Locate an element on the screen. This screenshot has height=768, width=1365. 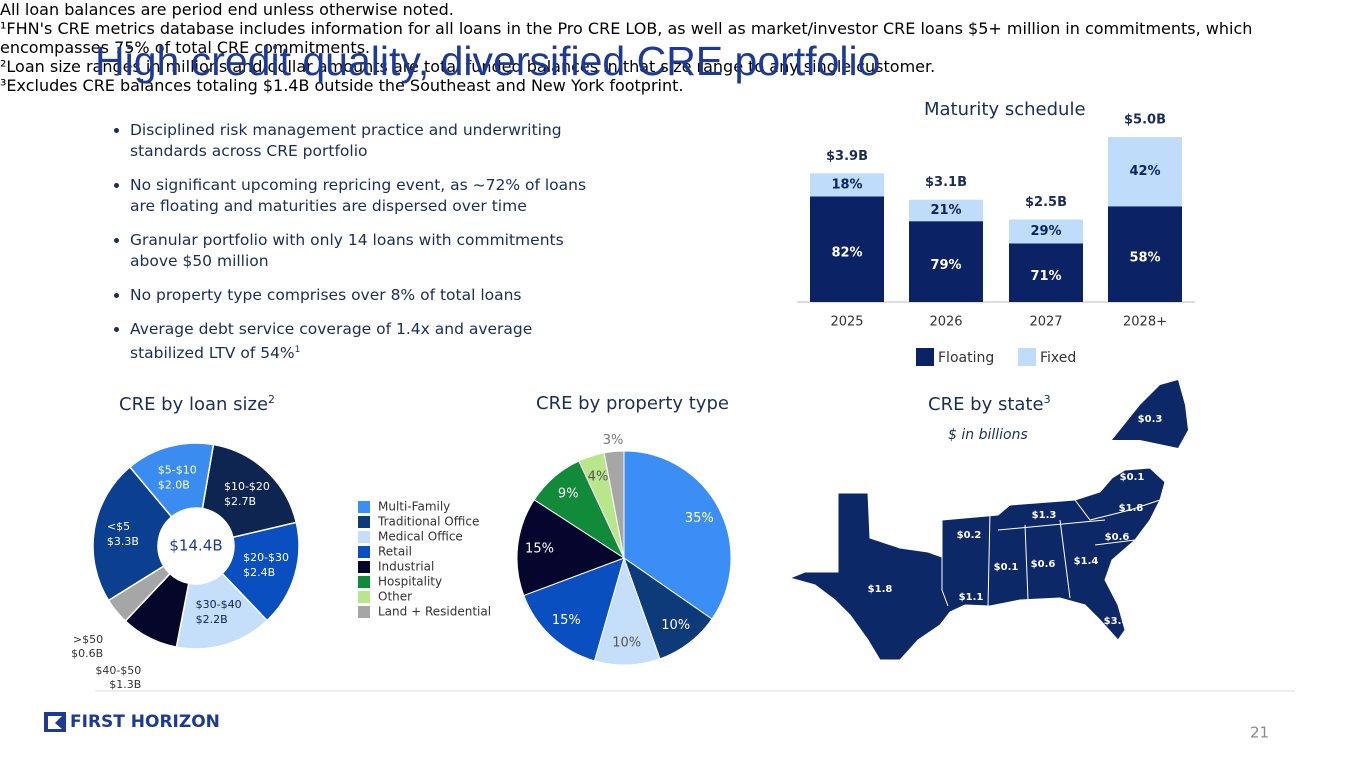
x-tick-label: 2027 is located at coordinates (1045, 322).